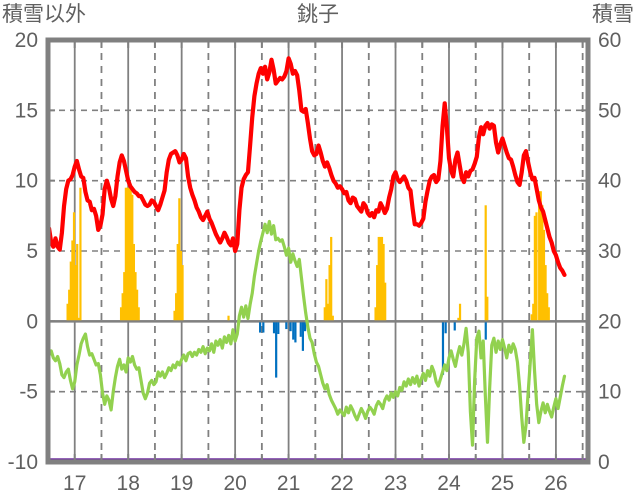 The image size is (636, 501). I want to click on left-axis-title: 積雪以外, so click(44, 14).